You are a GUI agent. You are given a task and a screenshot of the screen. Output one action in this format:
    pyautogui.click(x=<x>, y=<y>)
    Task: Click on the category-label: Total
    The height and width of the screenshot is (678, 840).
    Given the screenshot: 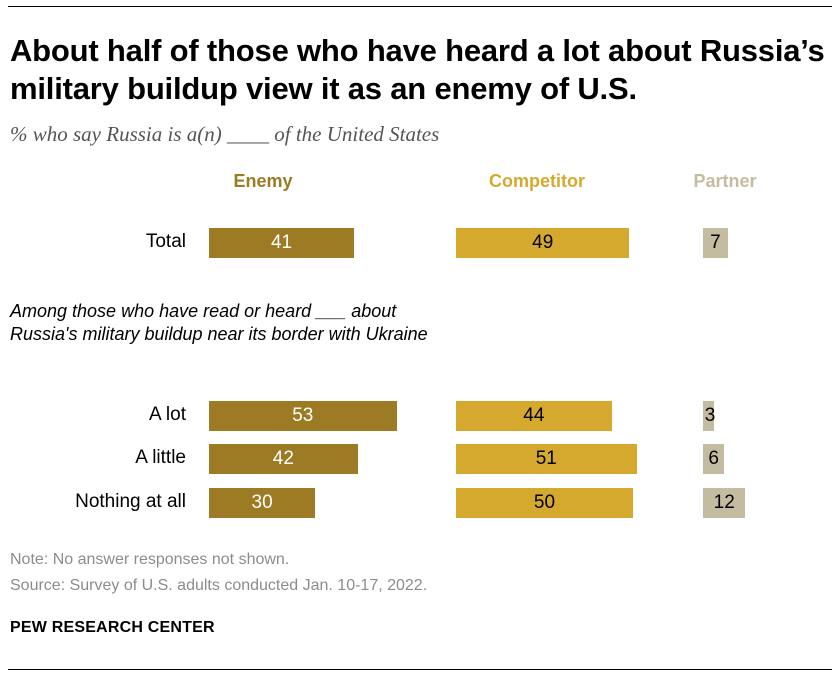 What is the action you would take?
    pyautogui.click(x=165, y=241)
    